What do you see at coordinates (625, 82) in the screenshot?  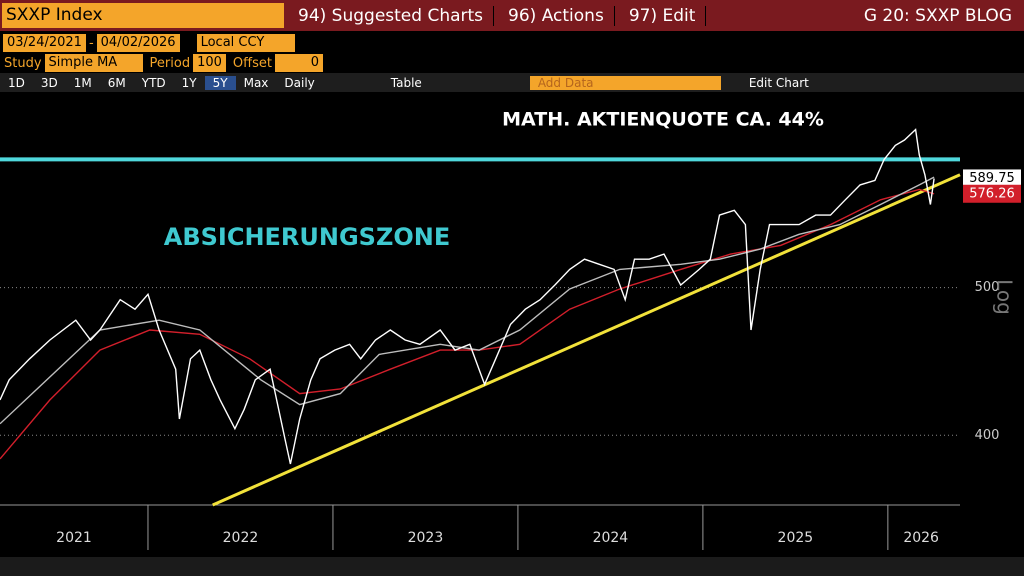 I see `add-data: Add Data` at bounding box center [625, 82].